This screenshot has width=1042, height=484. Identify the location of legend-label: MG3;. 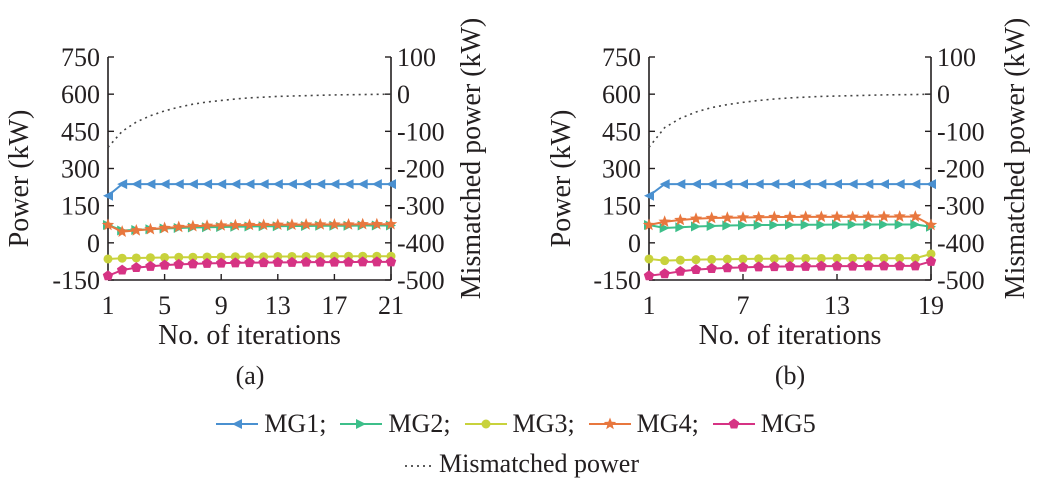
(543, 423).